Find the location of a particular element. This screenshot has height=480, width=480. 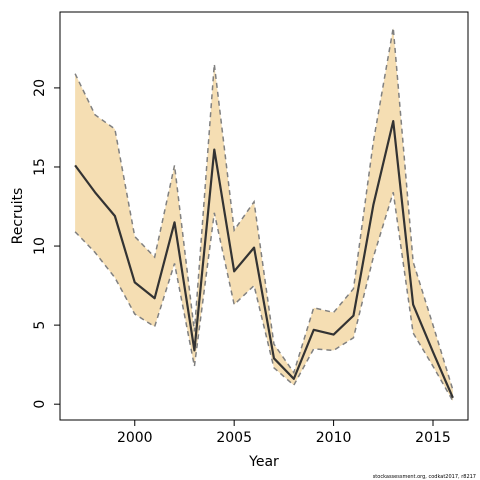

y-axis-label: Recruits is located at coordinates (18, 216).